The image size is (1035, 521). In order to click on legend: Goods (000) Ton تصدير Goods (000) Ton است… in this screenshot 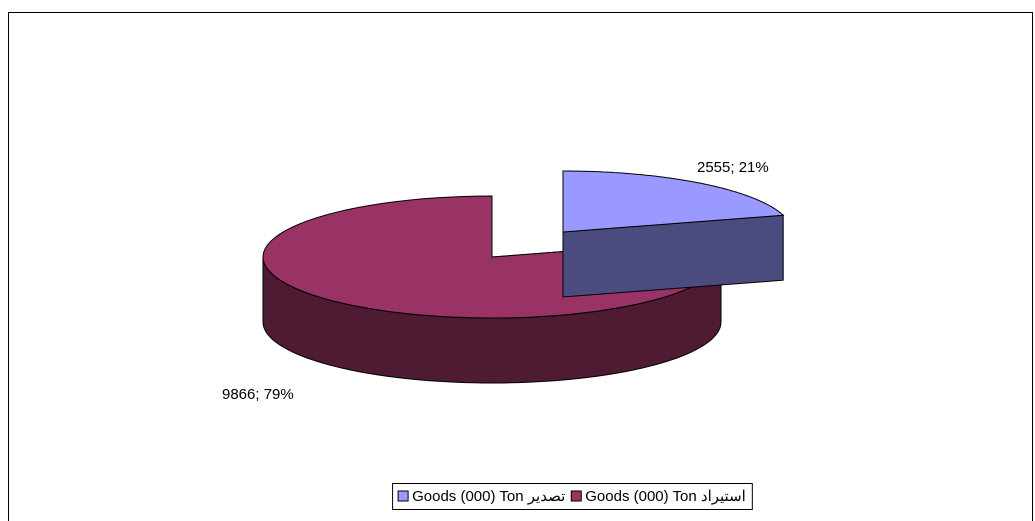, I will do `click(572, 496)`.